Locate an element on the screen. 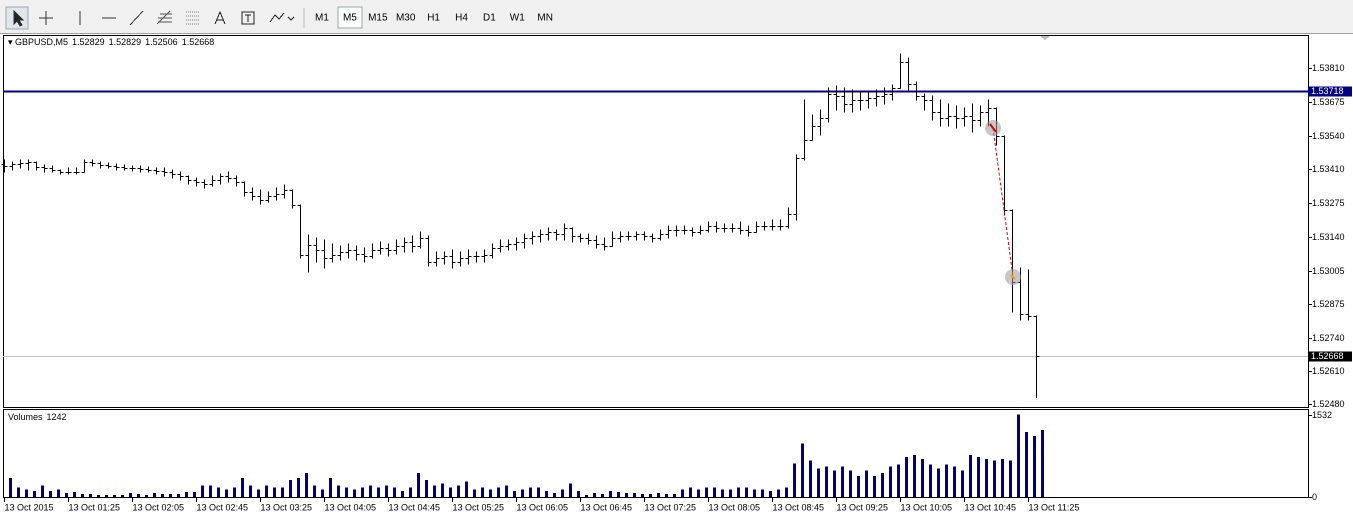 The width and height of the screenshot is (1353, 516). timeframe-active is located at coordinates (350, 17).